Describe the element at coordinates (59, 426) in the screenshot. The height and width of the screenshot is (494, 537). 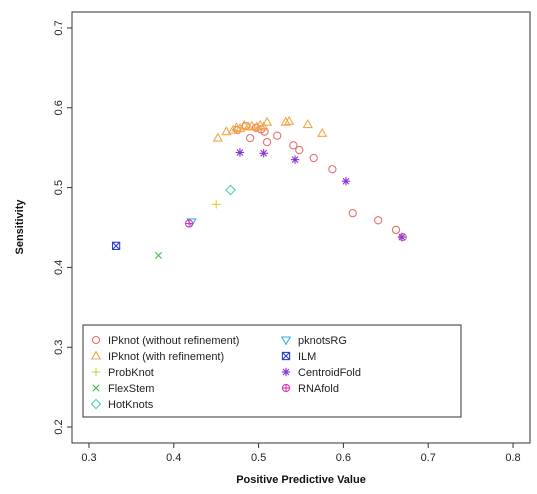
I see `y-tick-label: 0.2` at that location.